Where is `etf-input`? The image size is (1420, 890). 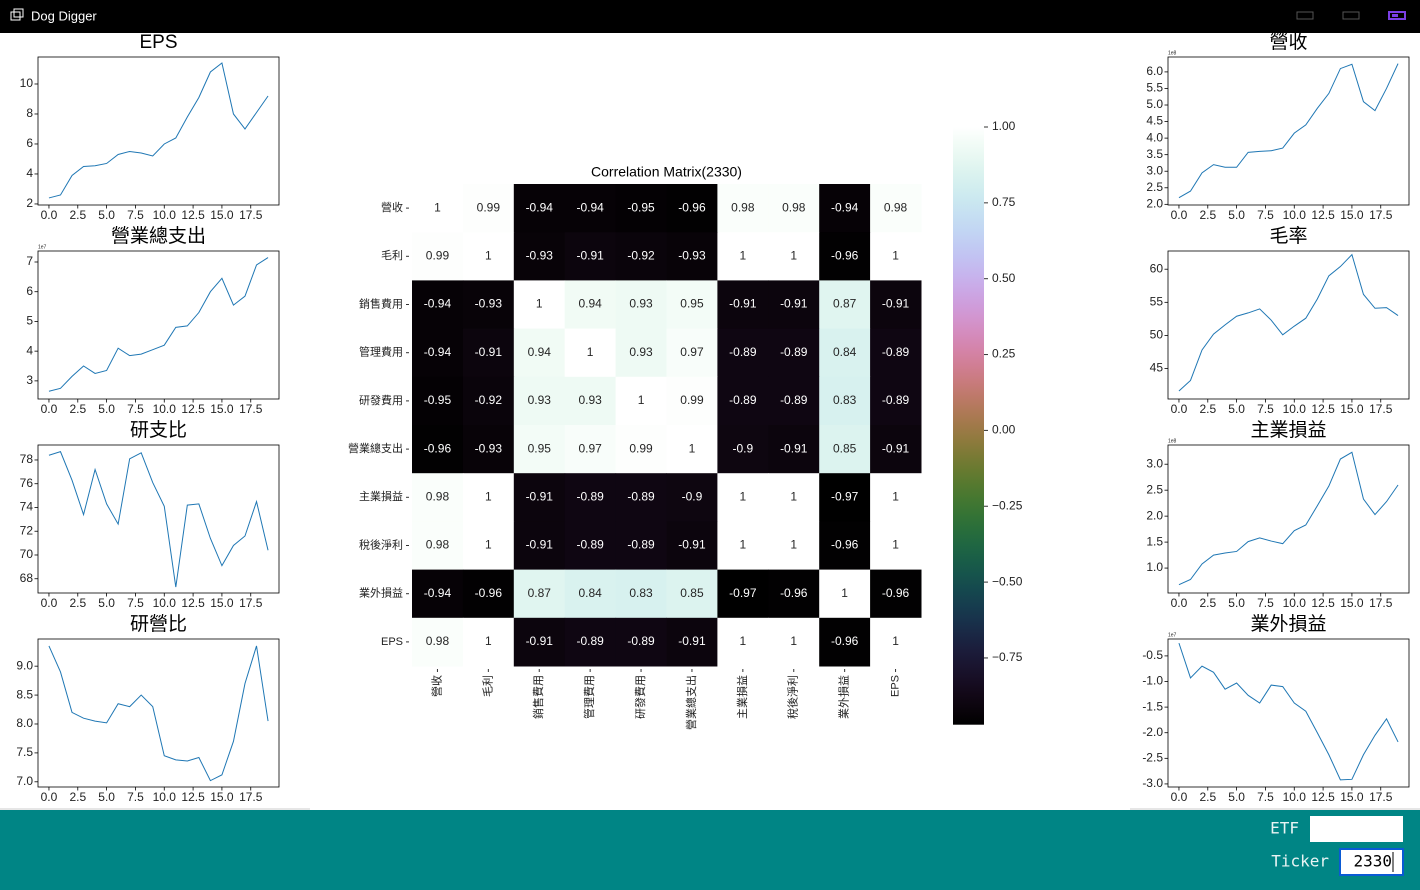 etf-input is located at coordinates (1356, 829).